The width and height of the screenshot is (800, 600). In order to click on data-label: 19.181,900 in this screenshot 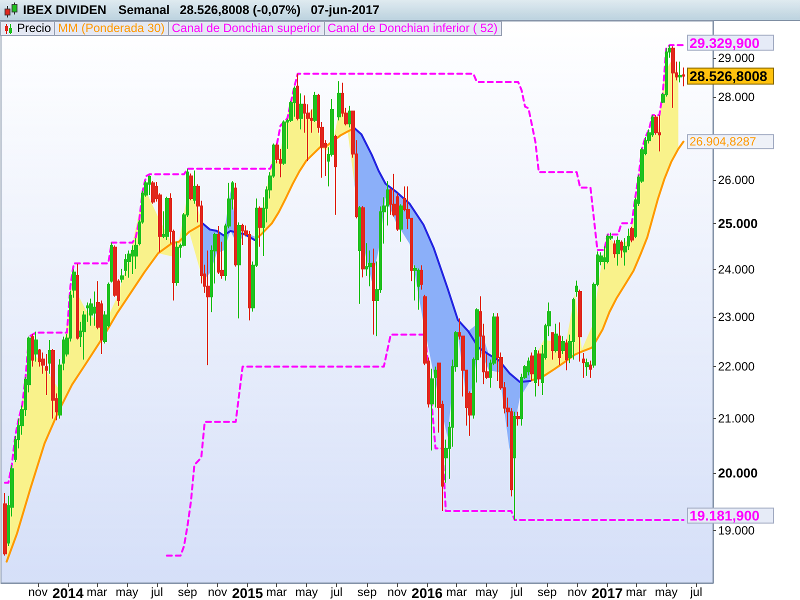, I will do `click(724, 516)`.